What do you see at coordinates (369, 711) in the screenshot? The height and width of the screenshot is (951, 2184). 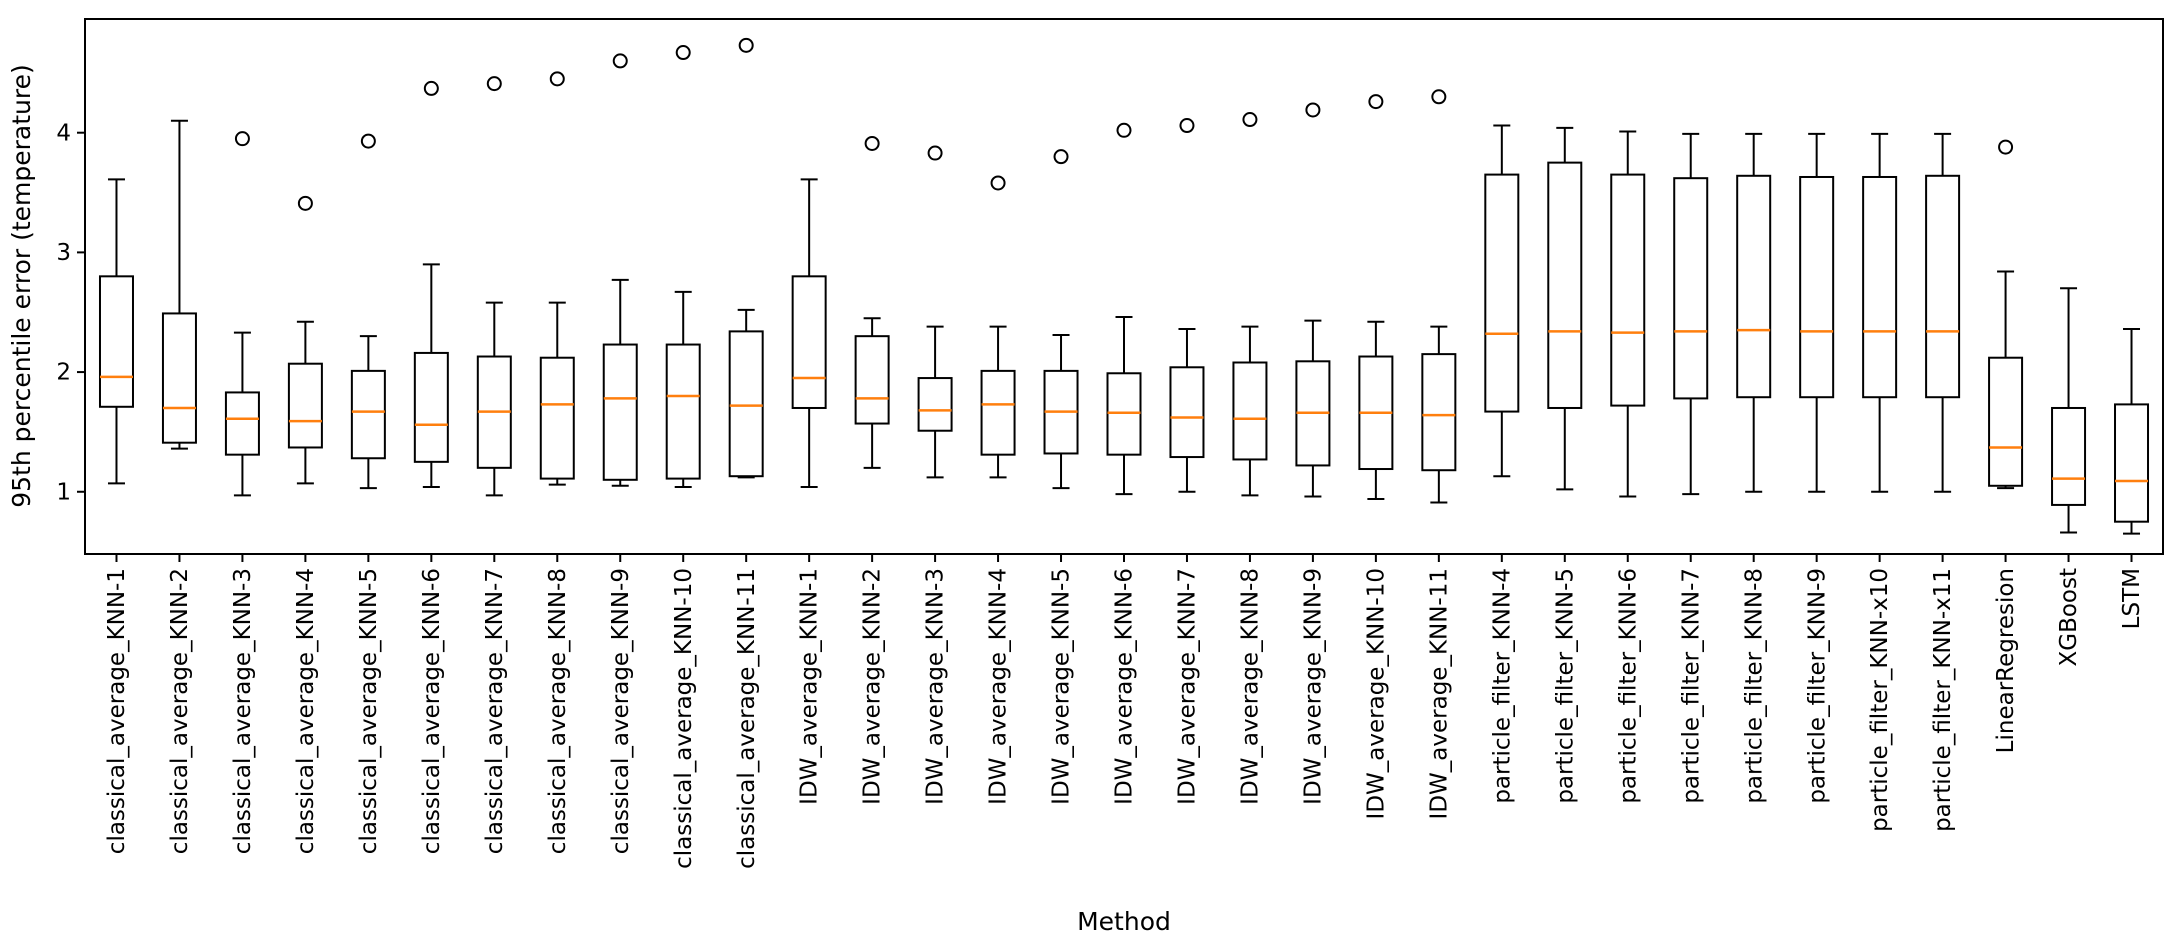 I see `x-tick-label: classical_average_KNN-5` at bounding box center [369, 711].